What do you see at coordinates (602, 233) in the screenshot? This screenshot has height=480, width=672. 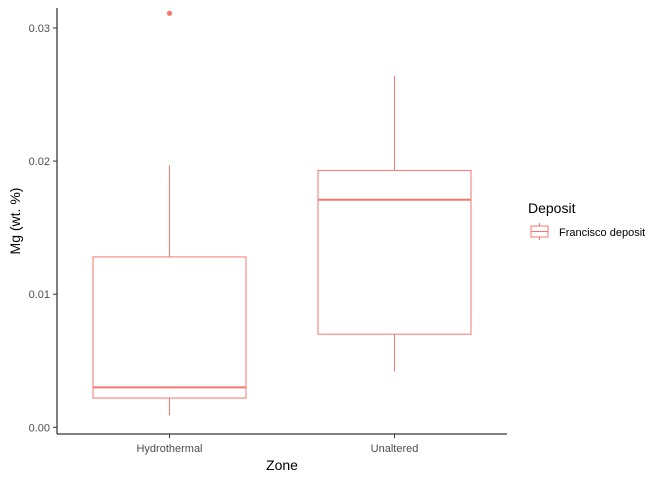 I see `legend-entry-label: Francisco deposit` at bounding box center [602, 233].